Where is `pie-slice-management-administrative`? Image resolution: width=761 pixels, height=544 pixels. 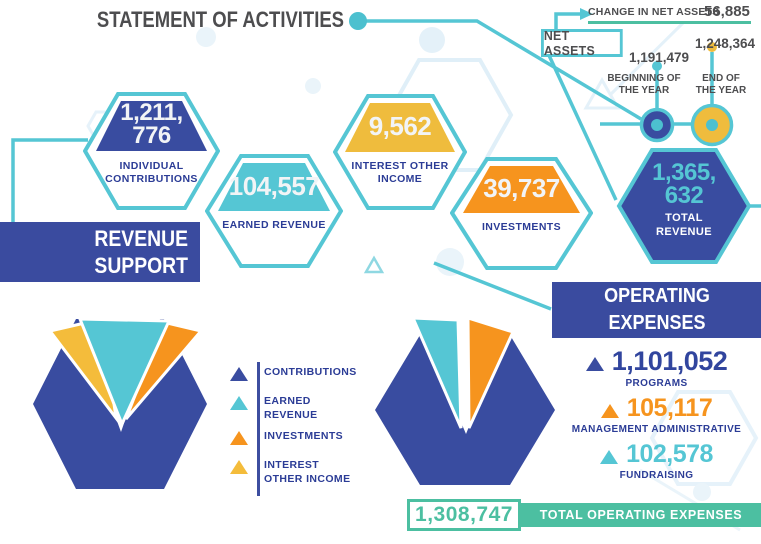 pie-slice-management-administrative is located at coordinates (491, 372).